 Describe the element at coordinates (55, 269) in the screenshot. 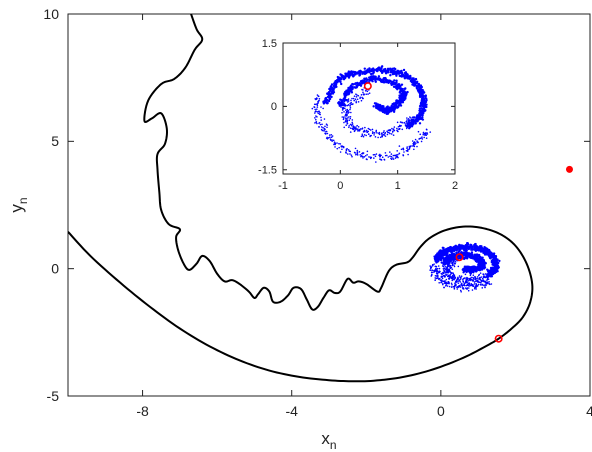

I see `main-y-tick-label: 0` at that location.